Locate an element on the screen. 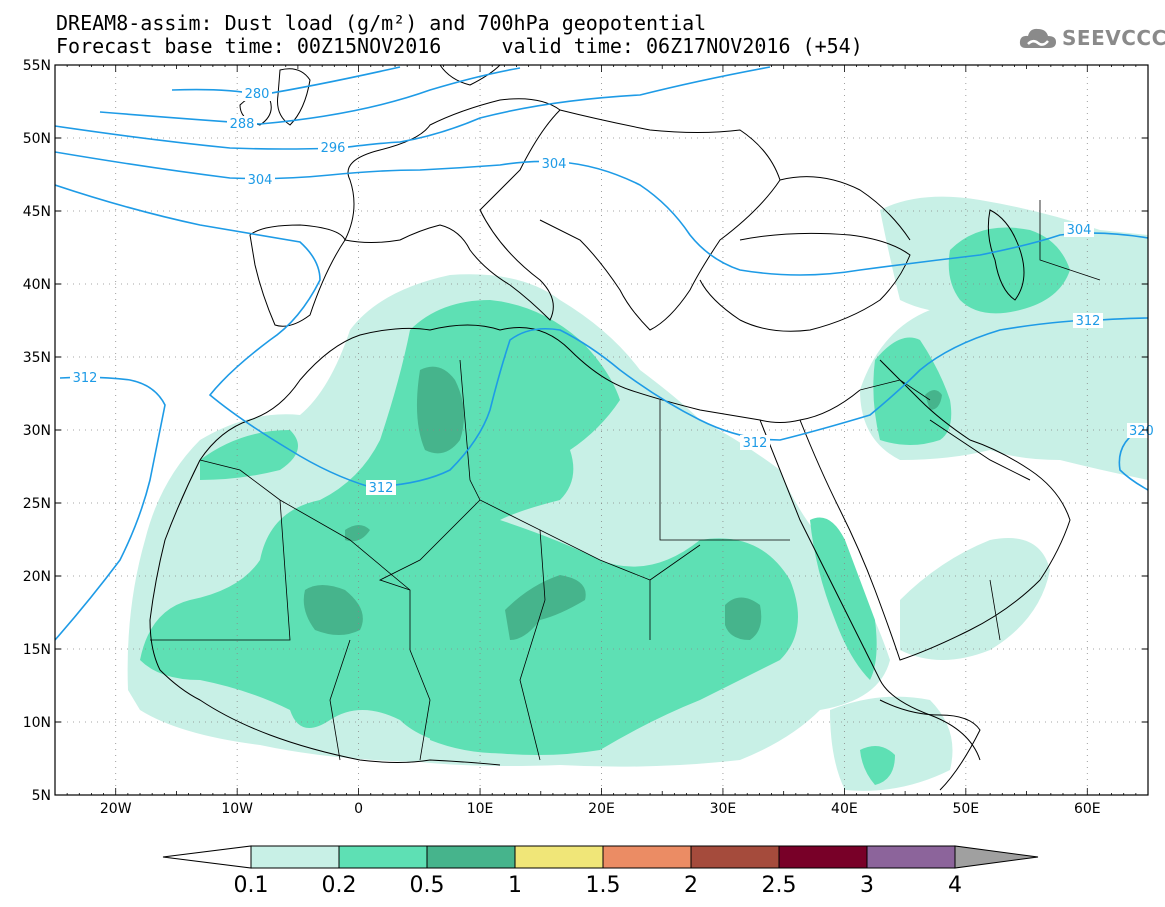 The height and width of the screenshot is (907, 1165). lon-label: 0 is located at coordinates (358, 809).